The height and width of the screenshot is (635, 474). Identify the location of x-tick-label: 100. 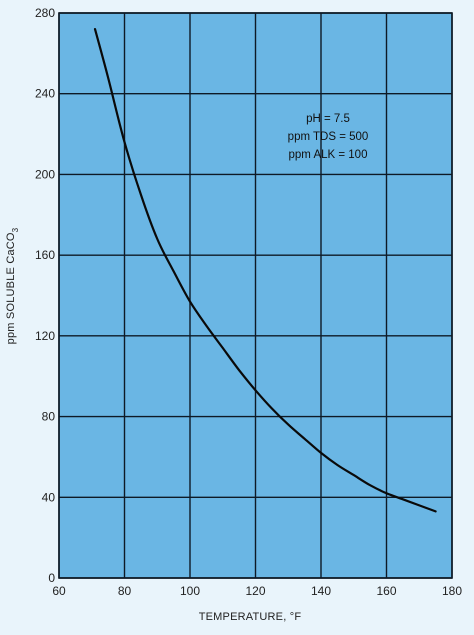
(190, 591).